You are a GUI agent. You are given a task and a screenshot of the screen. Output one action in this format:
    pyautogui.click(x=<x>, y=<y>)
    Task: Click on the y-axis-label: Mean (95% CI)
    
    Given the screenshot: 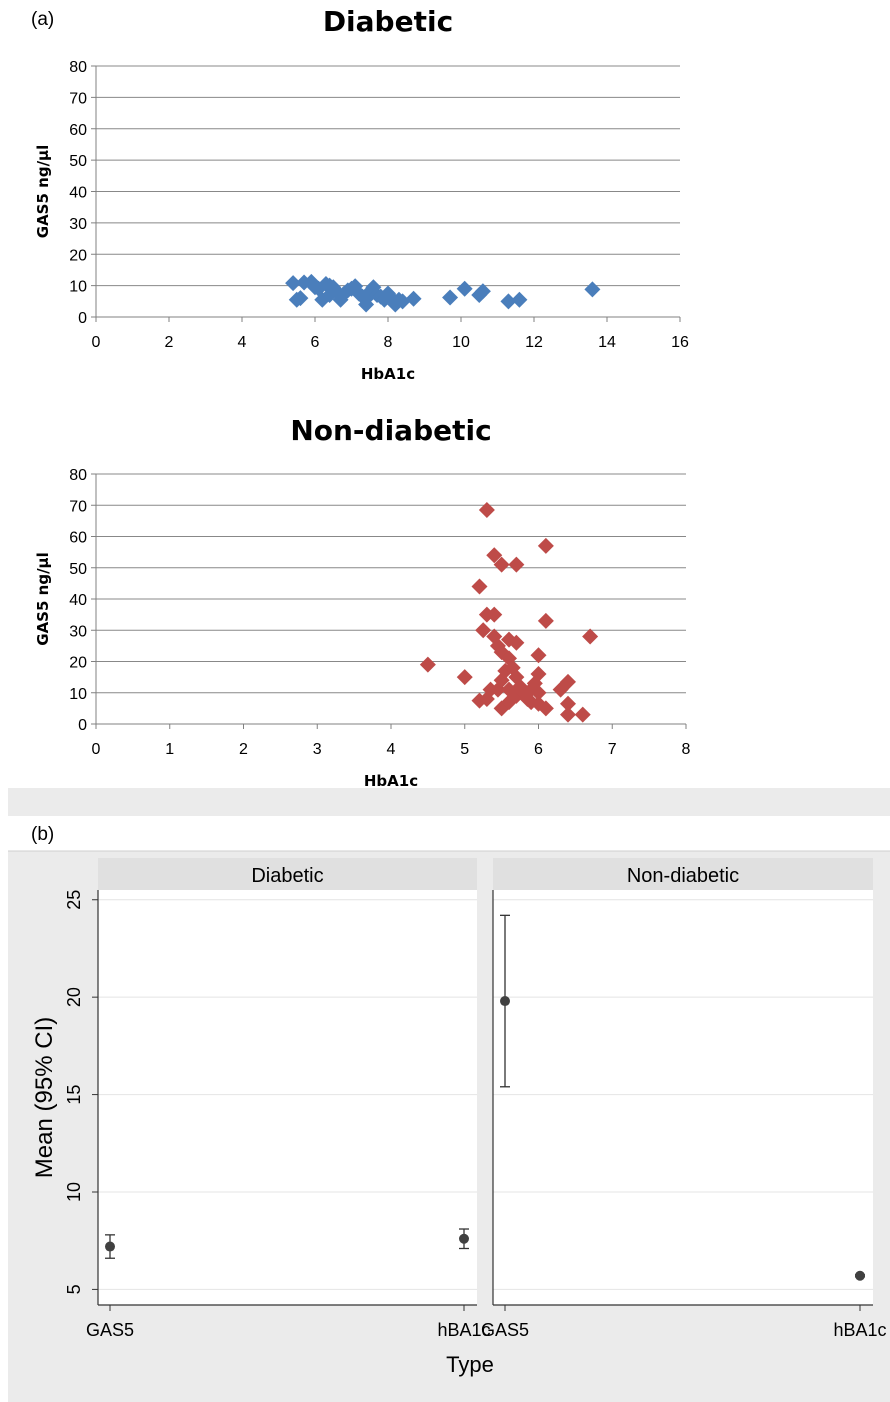 What is the action you would take?
    pyautogui.click(x=44, y=1097)
    